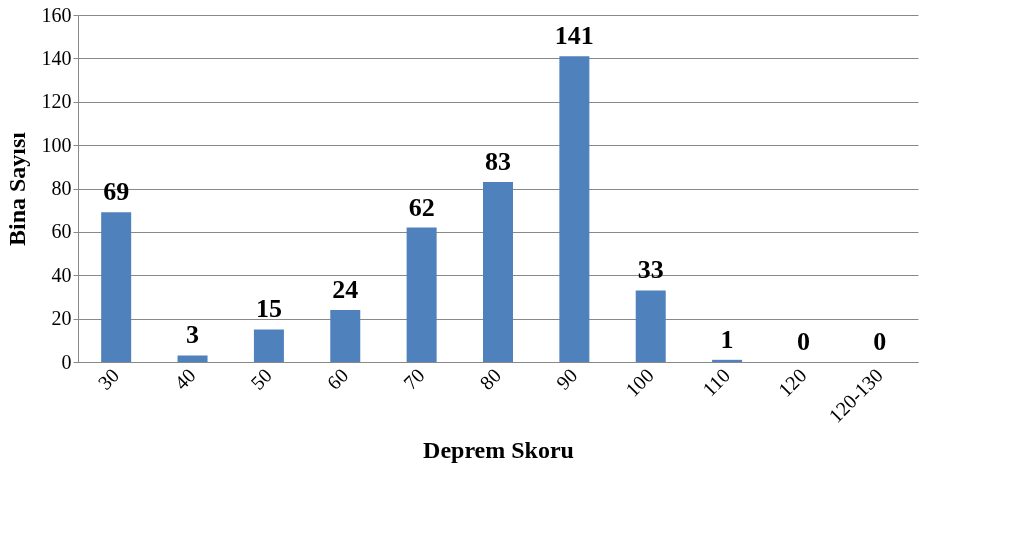 This screenshot has width=1009, height=556. Describe the element at coordinates (566, 379) in the screenshot. I see `x-tick-label: 90` at that location.